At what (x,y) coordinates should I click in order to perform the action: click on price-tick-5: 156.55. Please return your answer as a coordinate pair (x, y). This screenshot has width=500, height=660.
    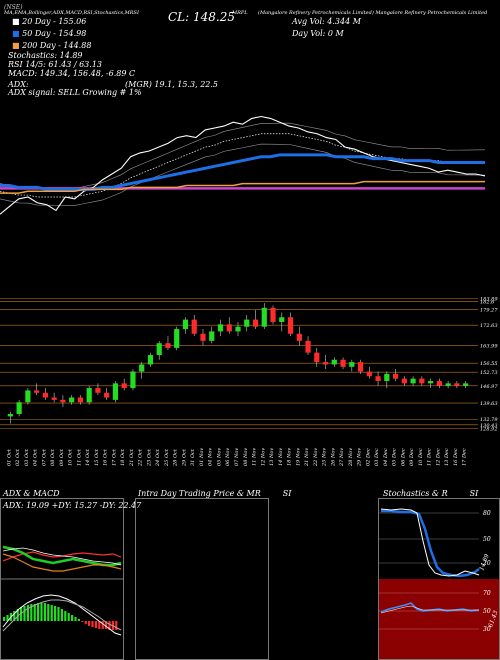
    Looking at the image, I should click on (489, 364).